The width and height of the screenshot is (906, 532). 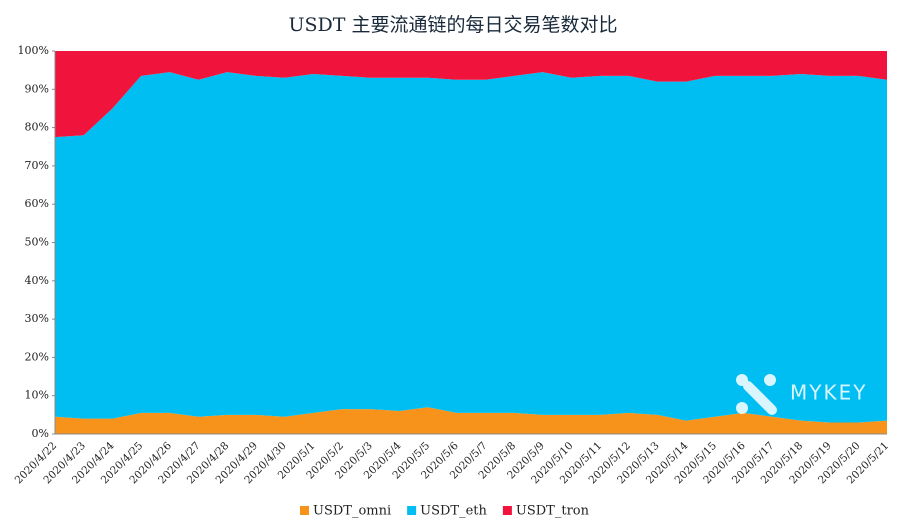 What do you see at coordinates (37, 203) in the screenshot?
I see `y-tick-label: 60%` at bounding box center [37, 203].